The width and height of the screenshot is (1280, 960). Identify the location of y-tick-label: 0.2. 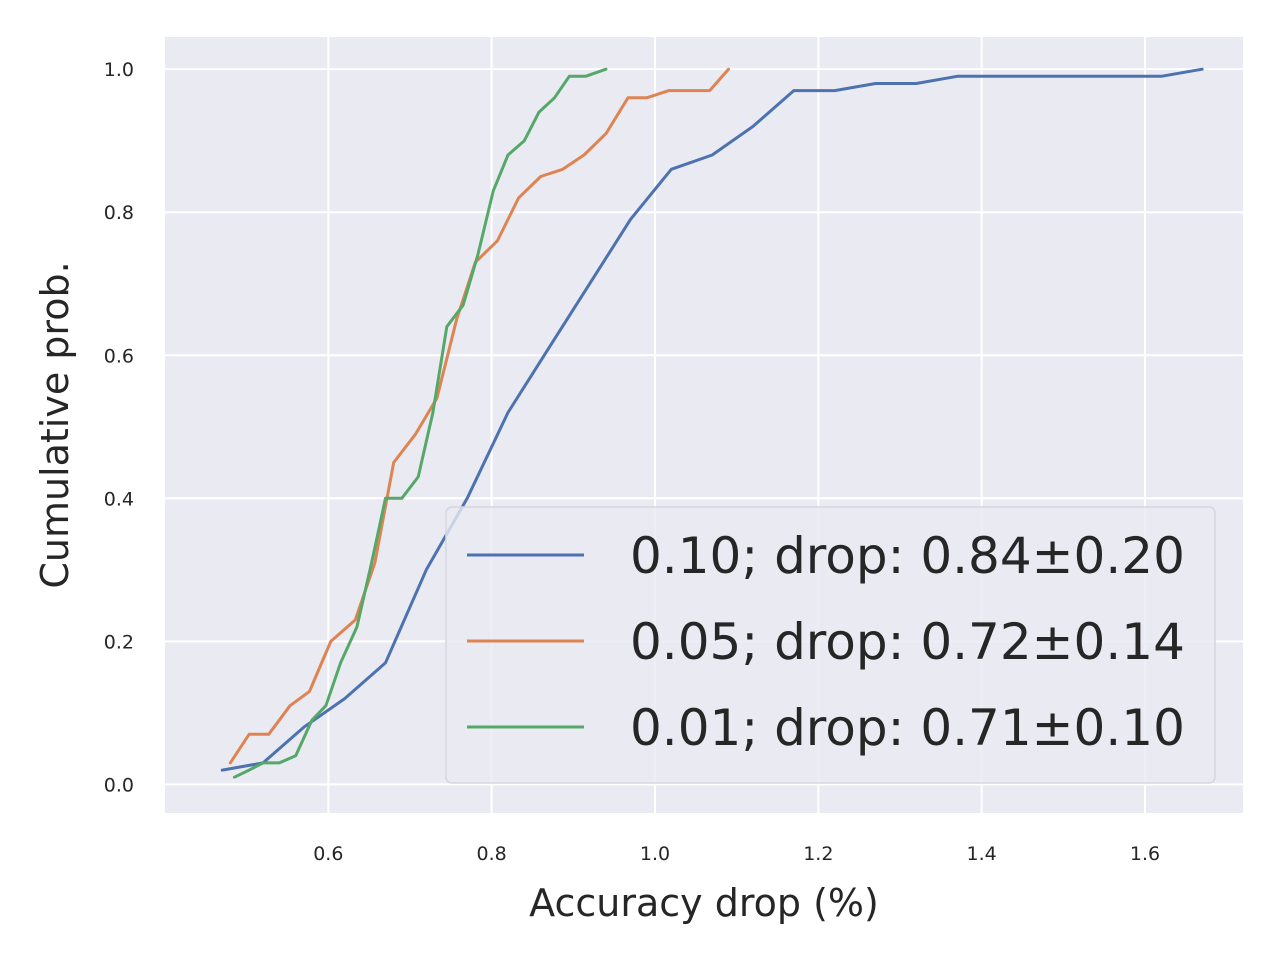
(119, 642).